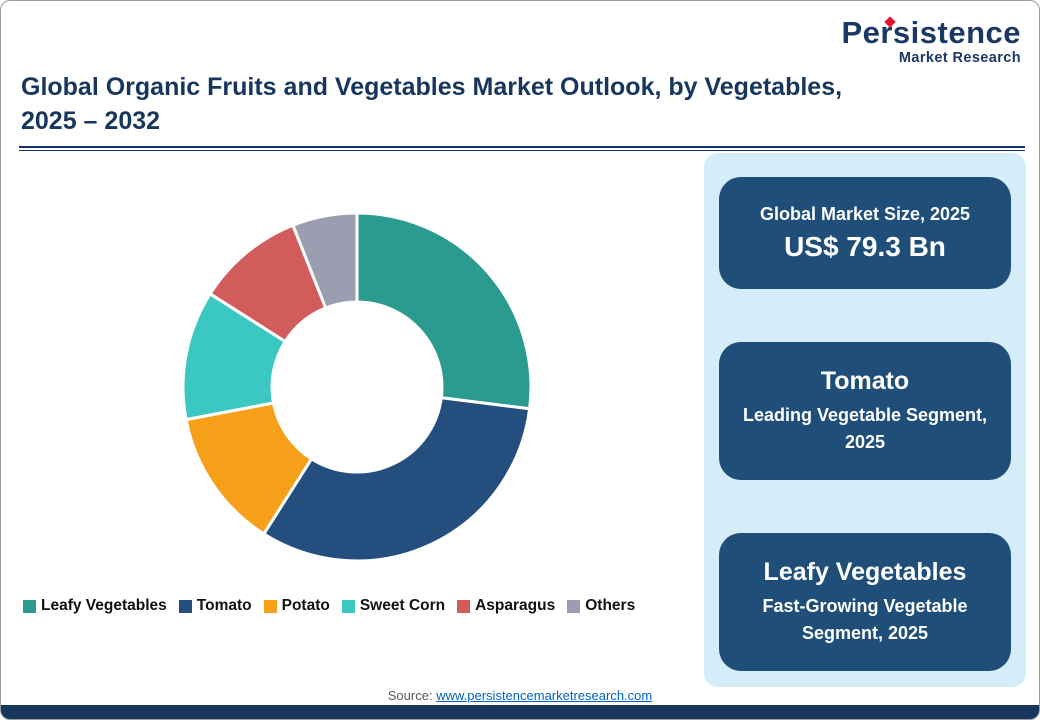 This screenshot has height=720, width=1040. I want to click on title-divider, so click(522, 148).